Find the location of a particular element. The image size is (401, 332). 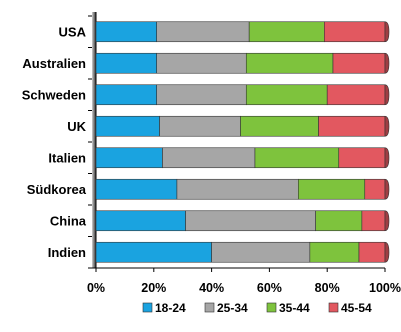

category-label: Italien is located at coordinates (67, 157).